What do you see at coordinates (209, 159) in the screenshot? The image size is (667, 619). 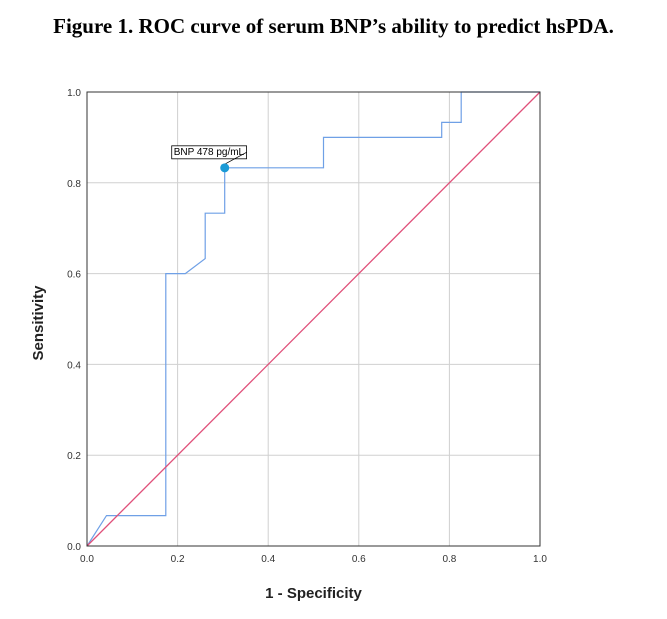 I see `cutoff-annotation: BNP 478 pg/mL` at bounding box center [209, 159].